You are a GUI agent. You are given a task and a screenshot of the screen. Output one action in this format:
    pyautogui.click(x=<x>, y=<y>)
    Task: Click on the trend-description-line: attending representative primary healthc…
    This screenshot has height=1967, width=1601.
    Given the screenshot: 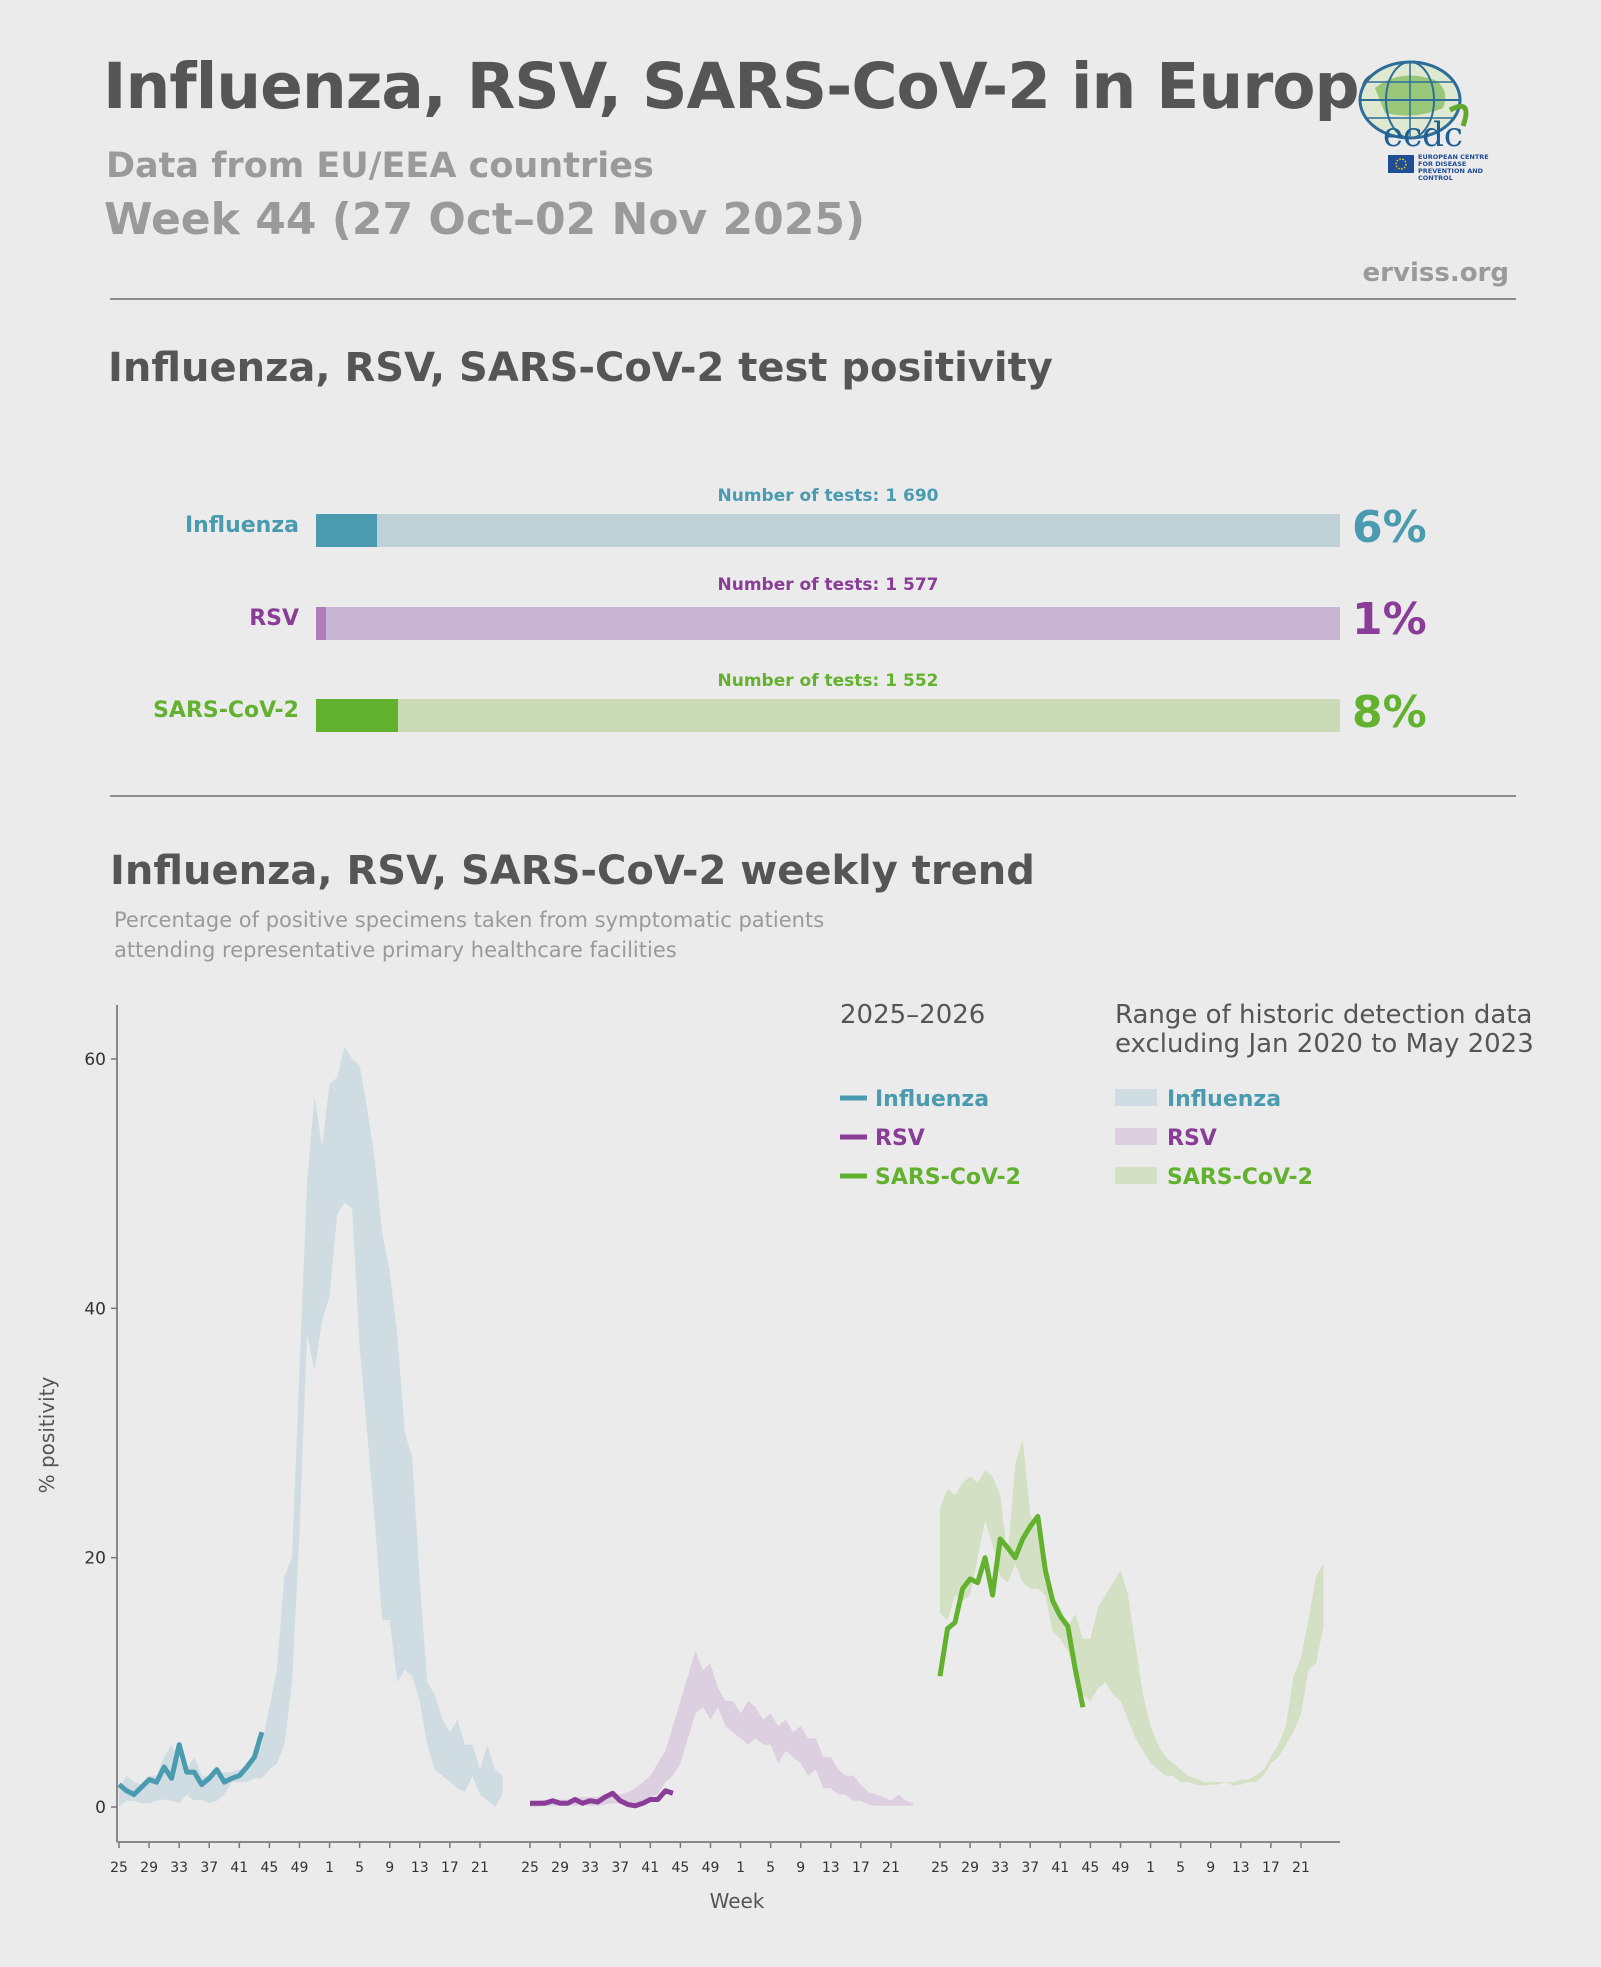 What is the action you would take?
    pyautogui.click(x=395, y=950)
    